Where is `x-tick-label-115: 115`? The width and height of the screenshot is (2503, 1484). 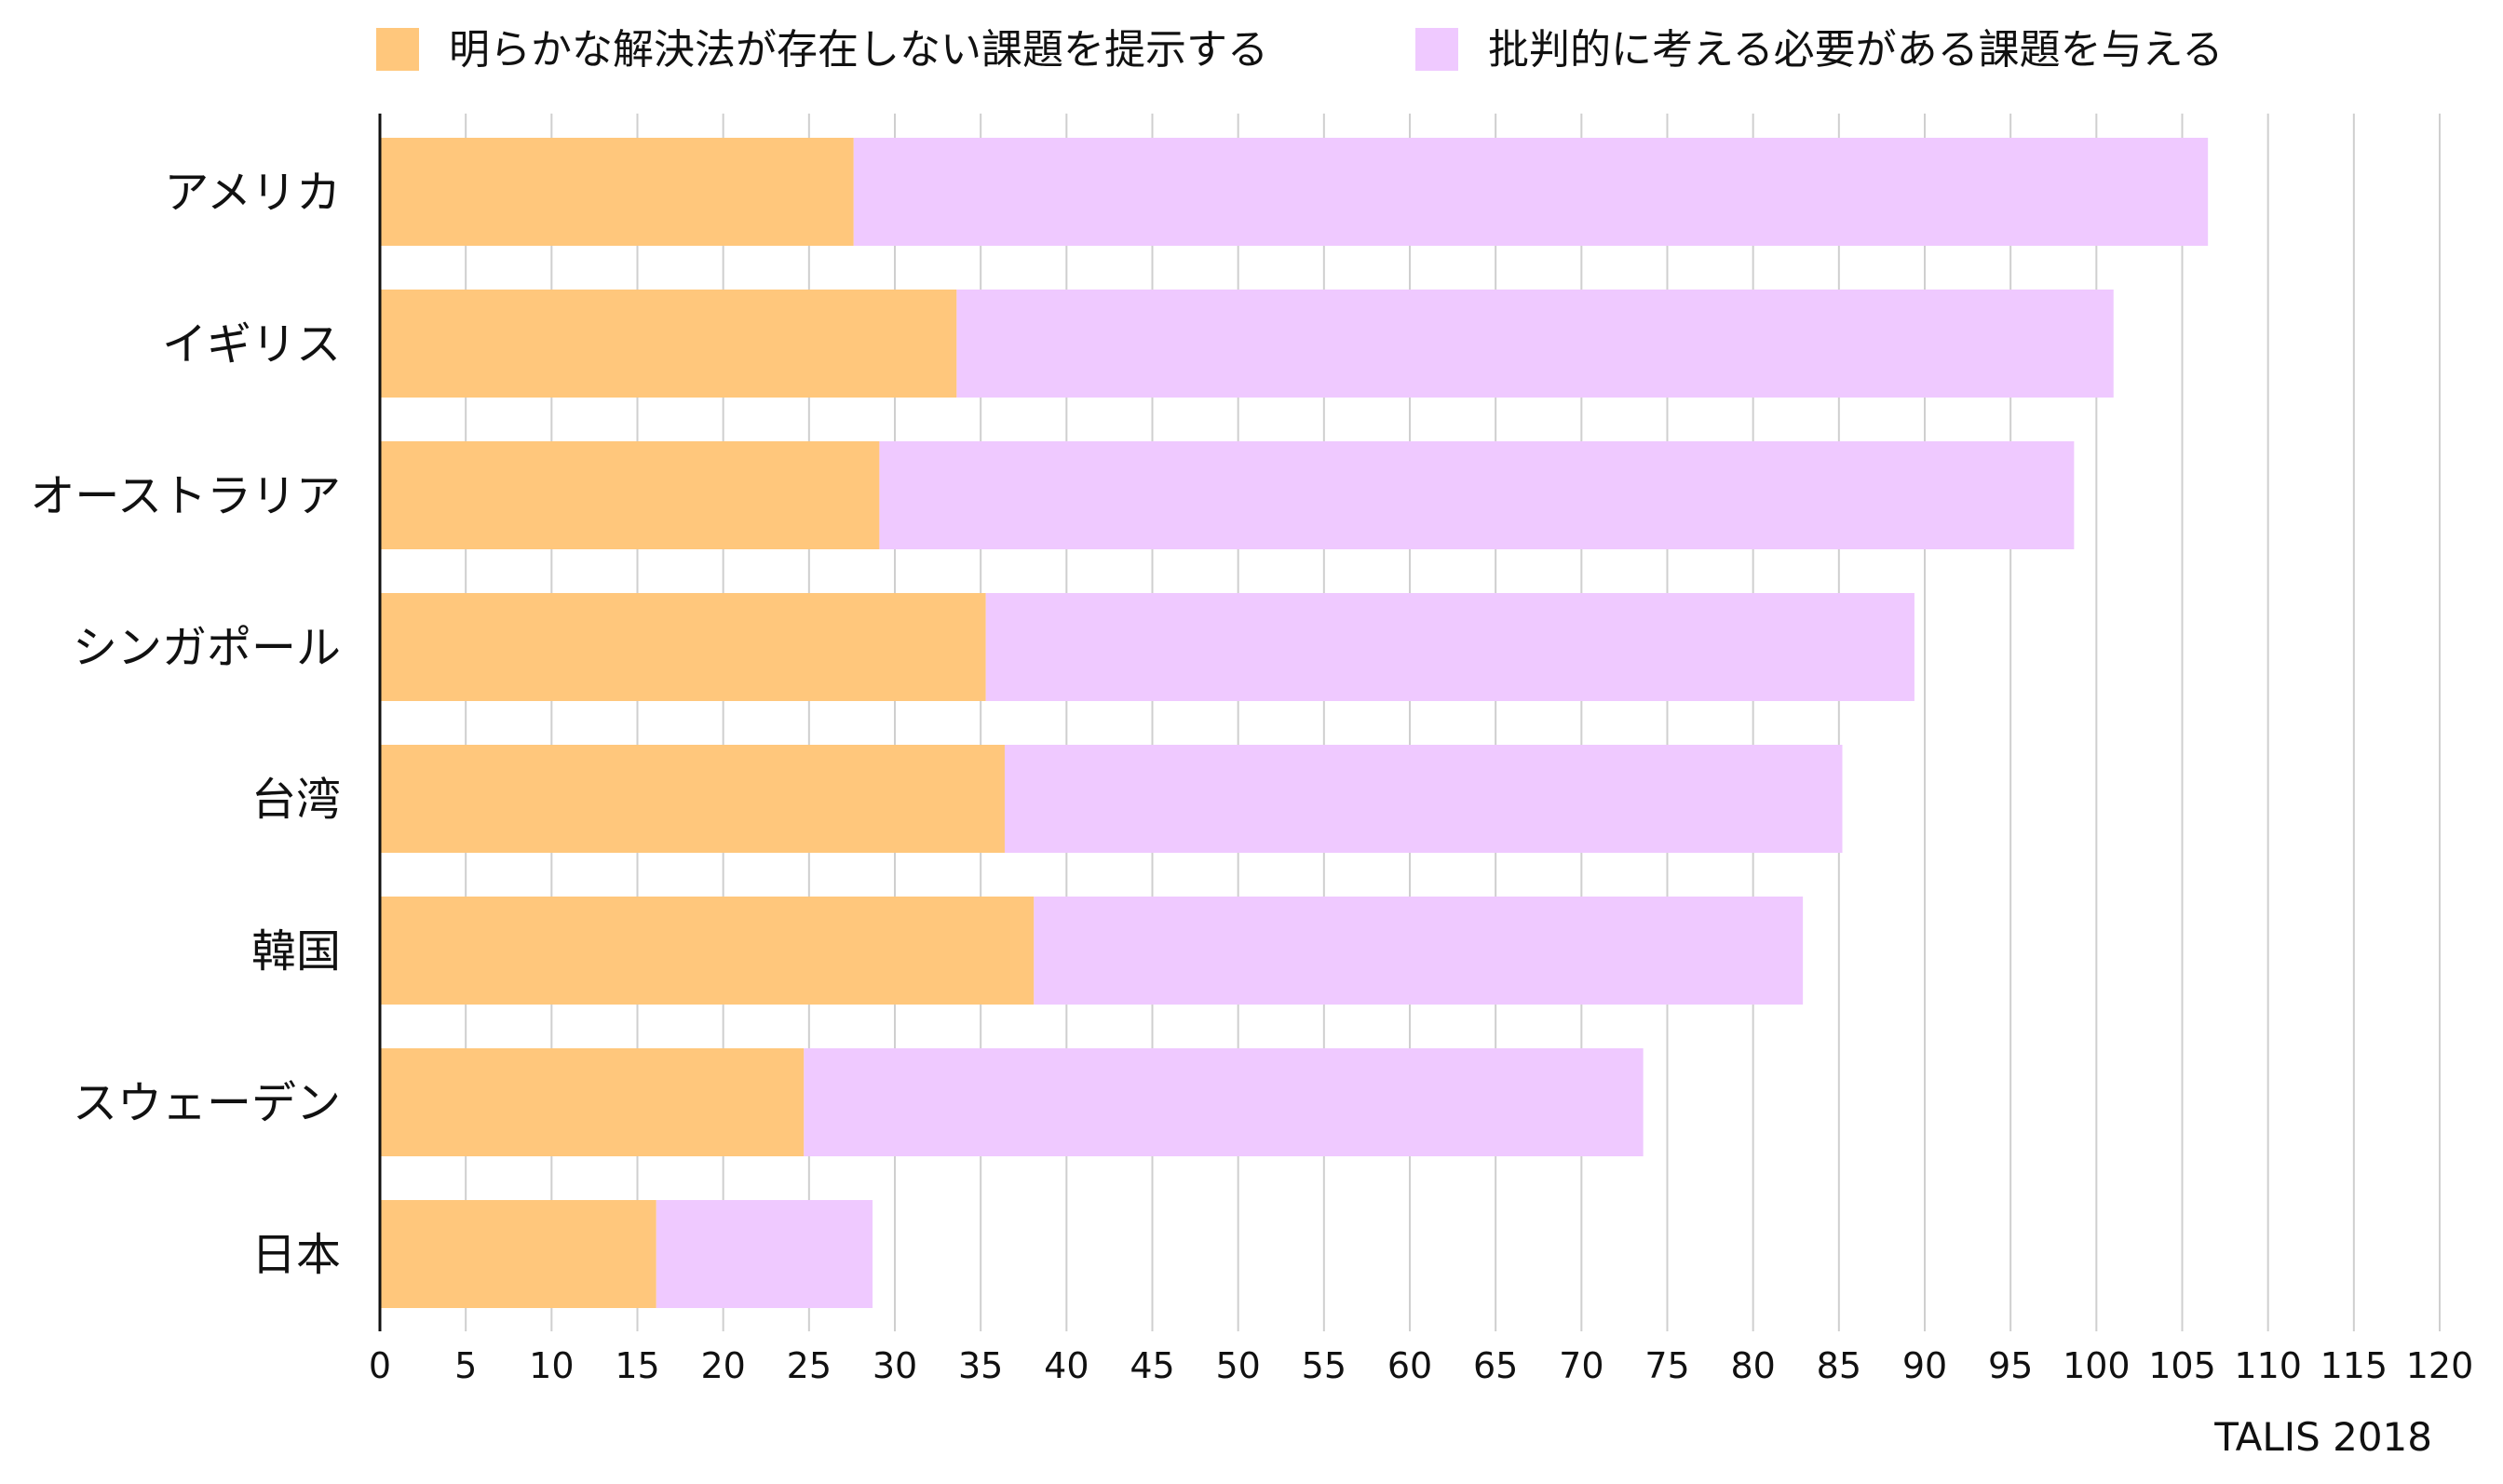 x-tick-label-115: 115 is located at coordinates (2354, 1365).